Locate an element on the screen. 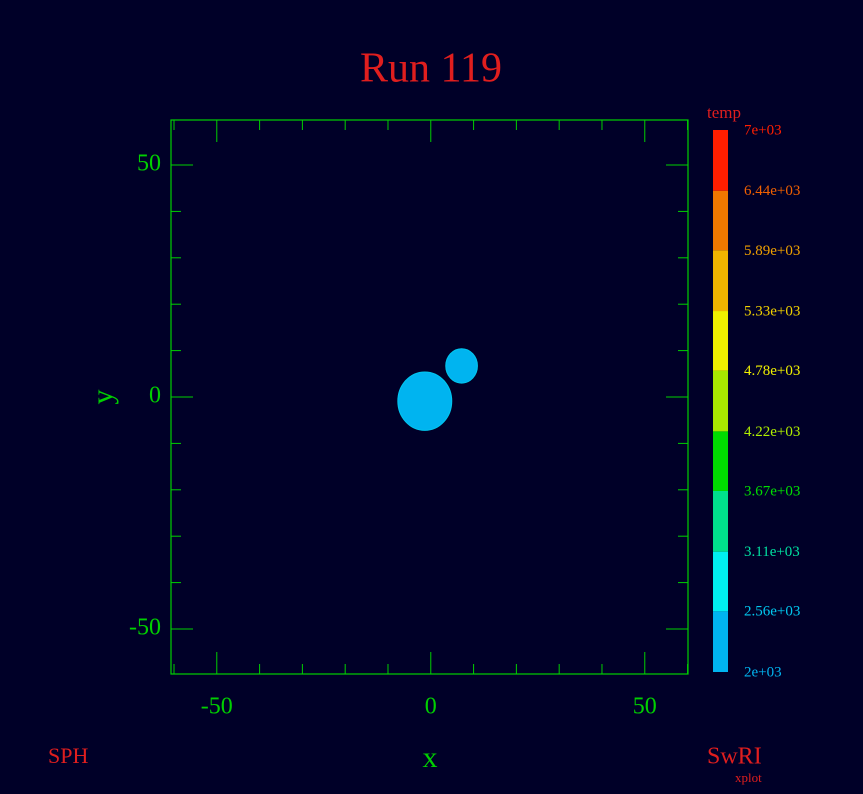 This screenshot has width=863, height=794. x-tick-label: -50 is located at coordinates (217, 707).